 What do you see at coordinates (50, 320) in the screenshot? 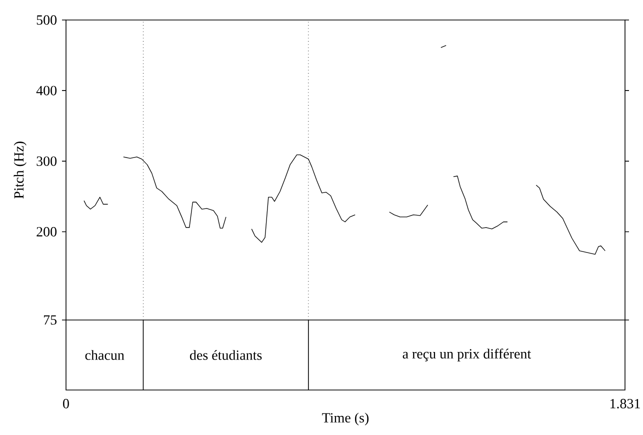
I see `y-tick-label: 75` at bounding box center [50, 320].